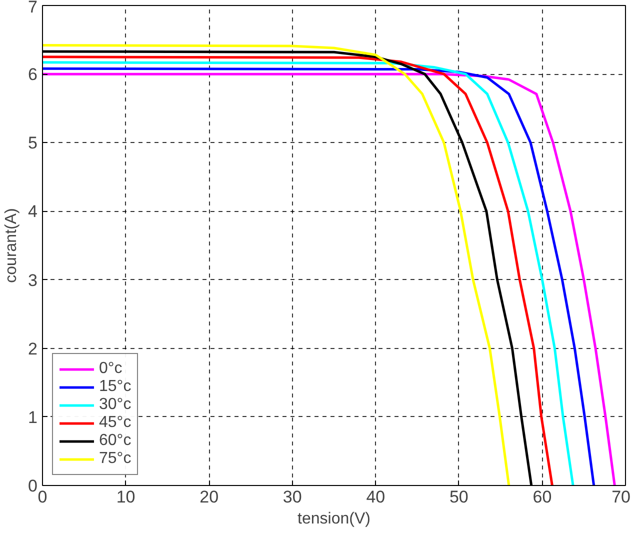 The height and width of the screenshot is (534, 635). Describe the element at coordinates (542, 497) in the screenshot. I see `x-tick-label: 60` at that location.